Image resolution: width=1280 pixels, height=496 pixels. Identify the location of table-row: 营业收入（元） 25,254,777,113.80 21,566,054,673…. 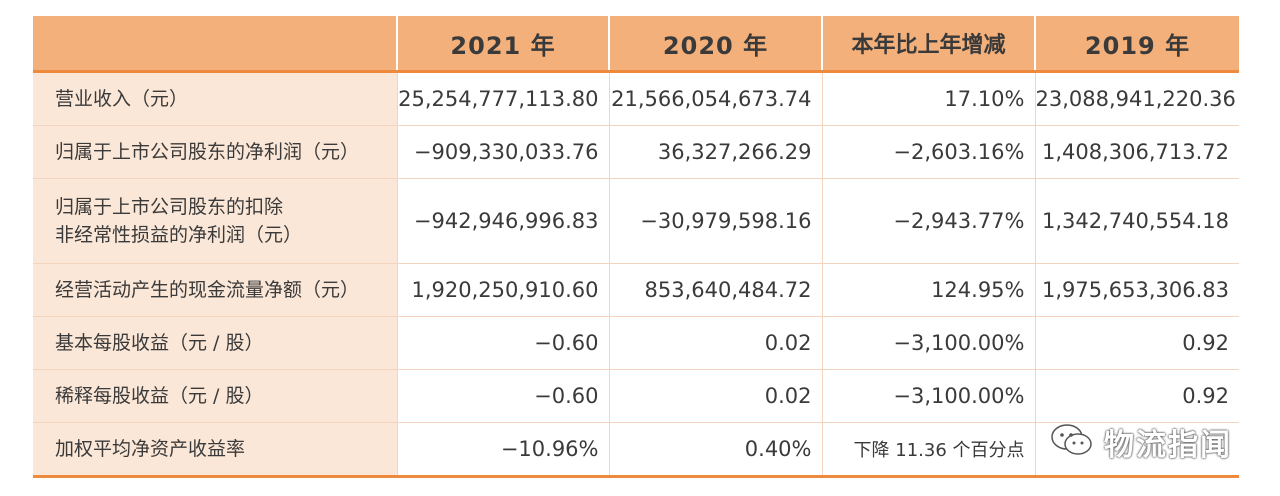
(636, 98).